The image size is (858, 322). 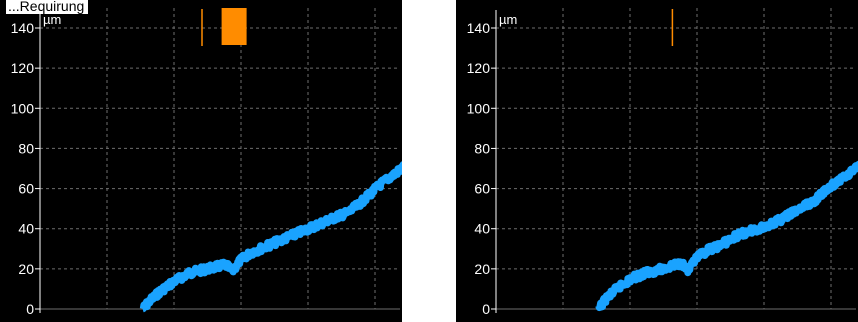 What do you see at coordinates (47, 7) in the screenshot?
I see `caption-text: ...Requirung` at bounding box center [47, 7].